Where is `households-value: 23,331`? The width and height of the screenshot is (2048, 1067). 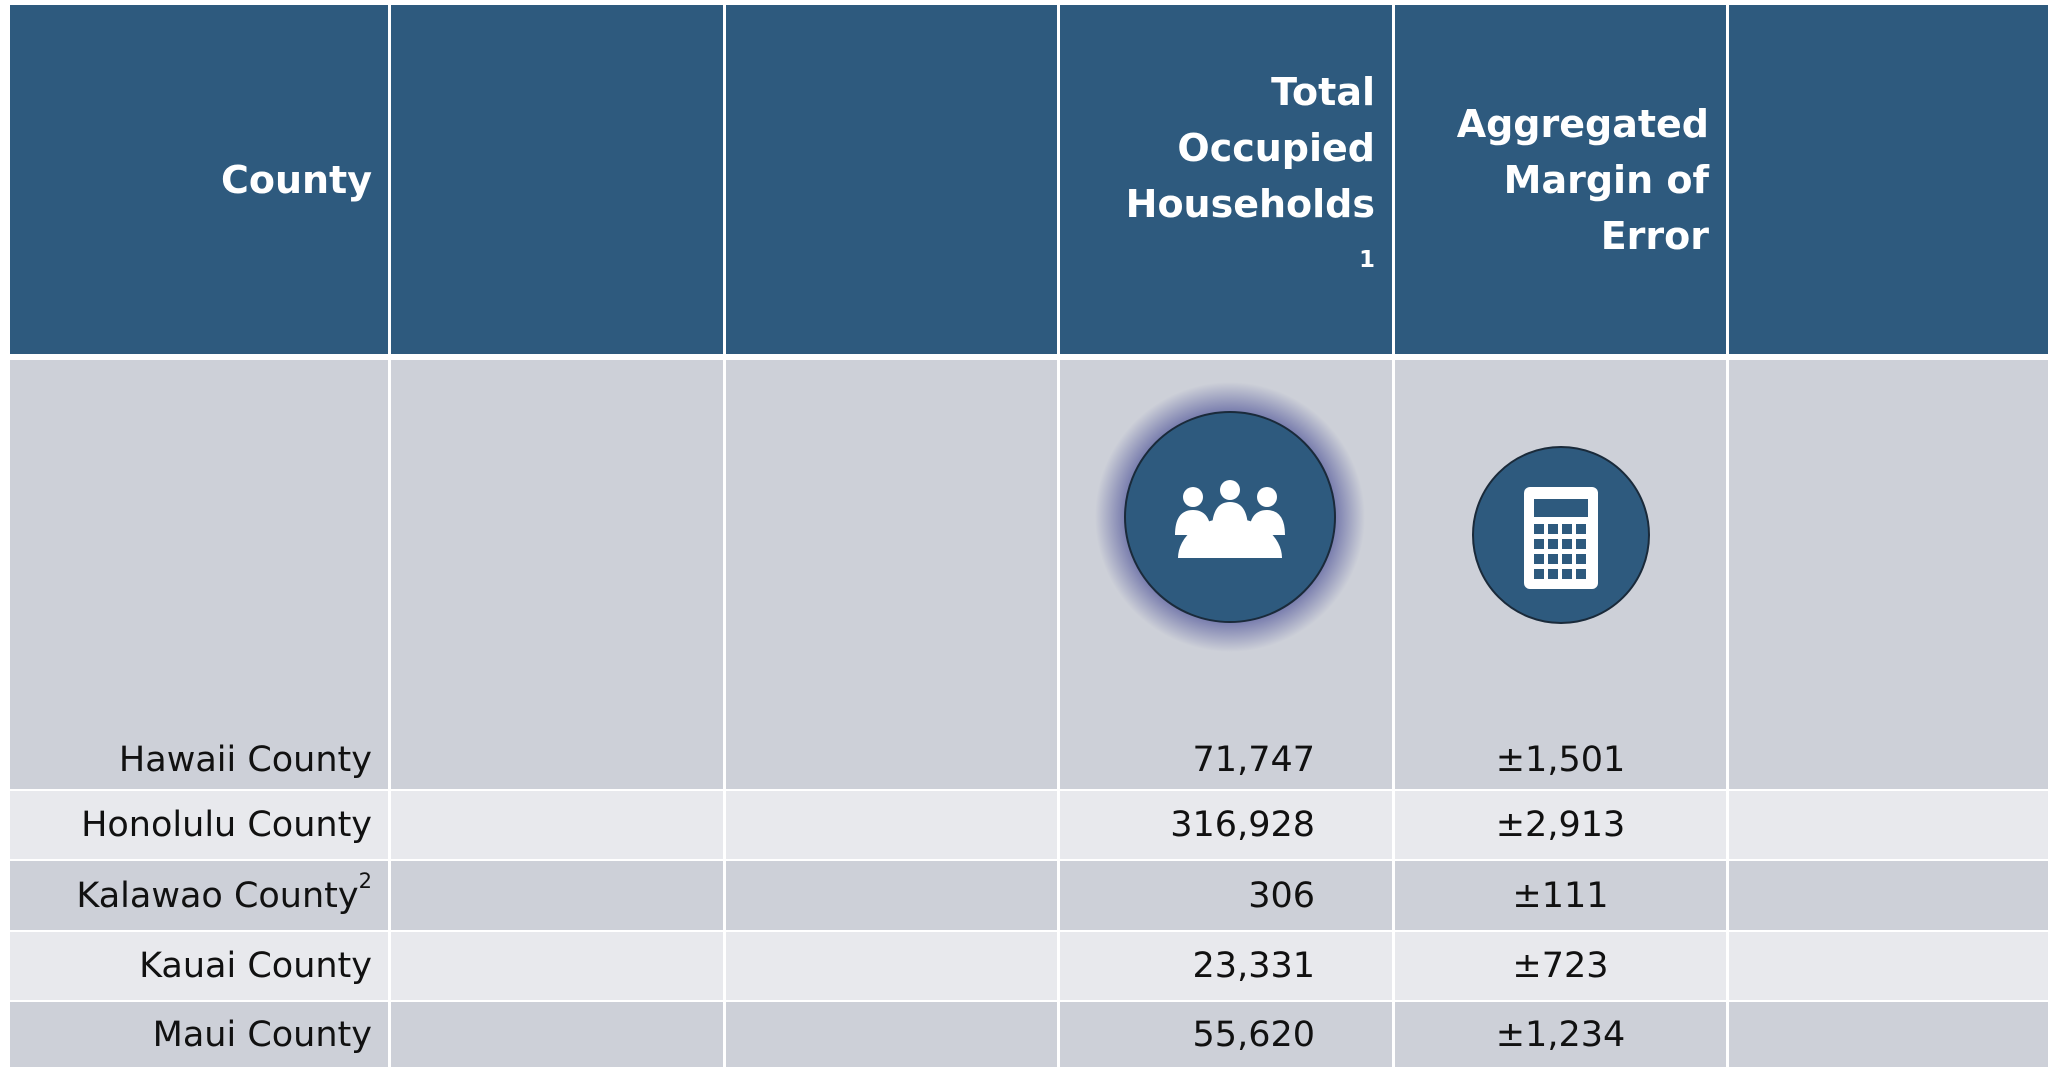 households-value: 23,331 is located at coordinates (1253, 966).